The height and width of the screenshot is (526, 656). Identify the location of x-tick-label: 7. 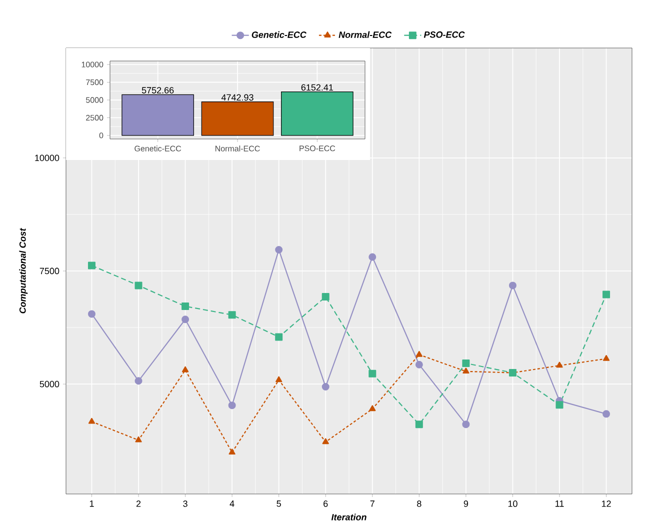
(372, 503).